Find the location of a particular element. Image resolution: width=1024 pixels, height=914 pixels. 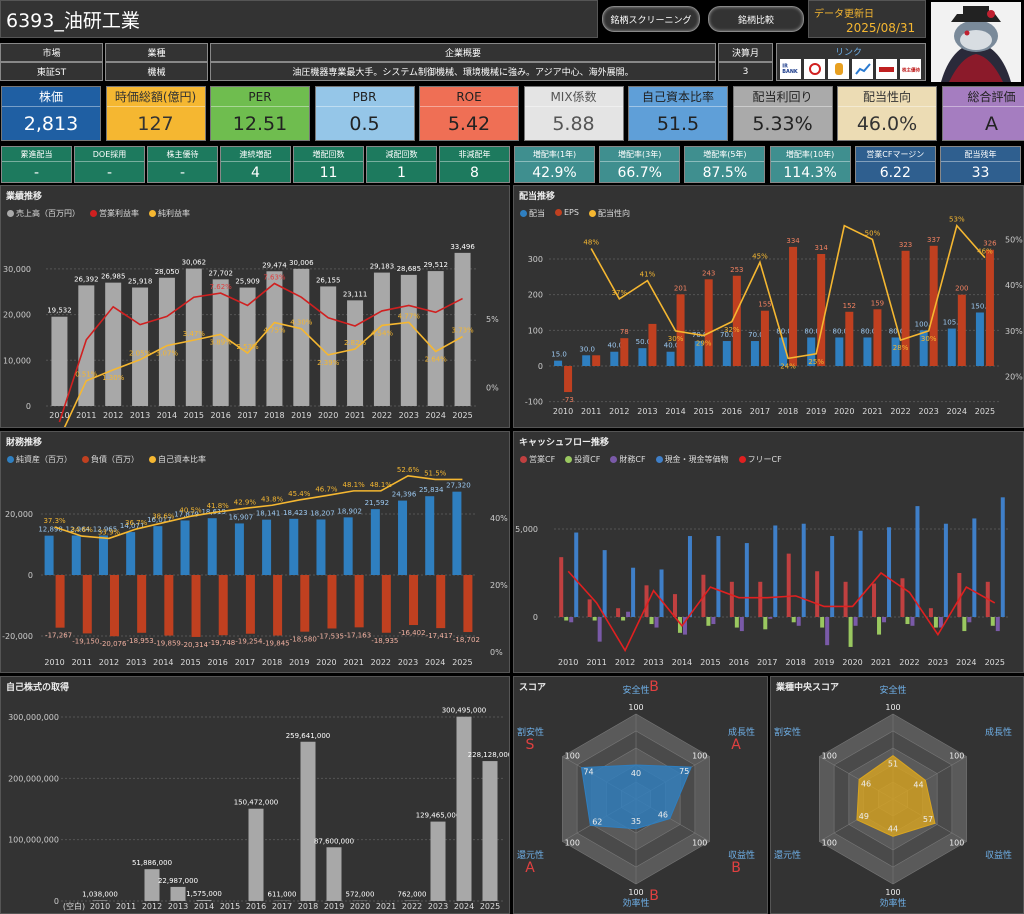

ratio-label: 33.9% is located at coordinates (109, 532).